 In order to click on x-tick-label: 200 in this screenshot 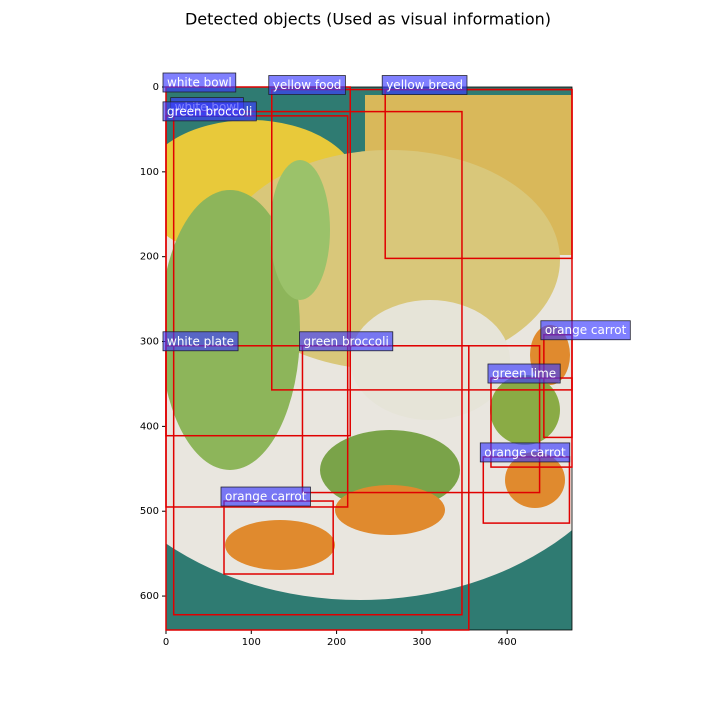, I will do `click(336, 642)`.